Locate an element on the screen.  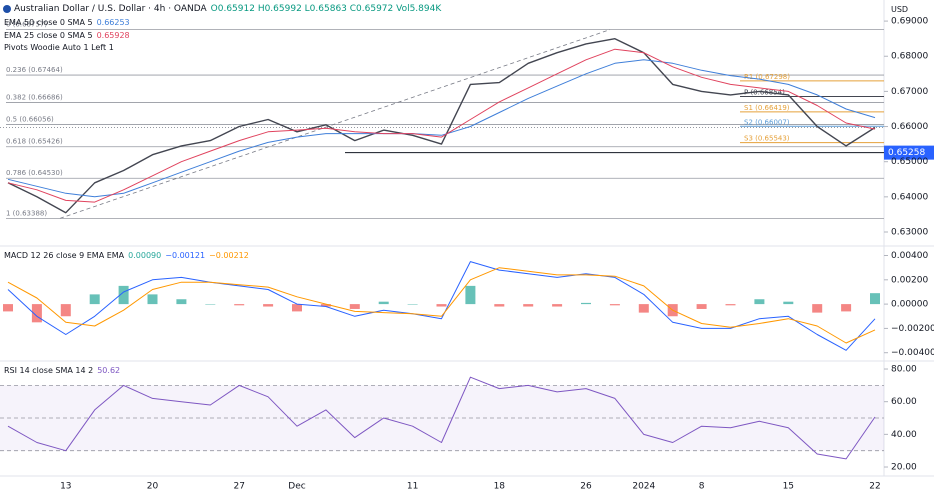
y-tick-label: 0.66000 is located at coordinates (909, 127).